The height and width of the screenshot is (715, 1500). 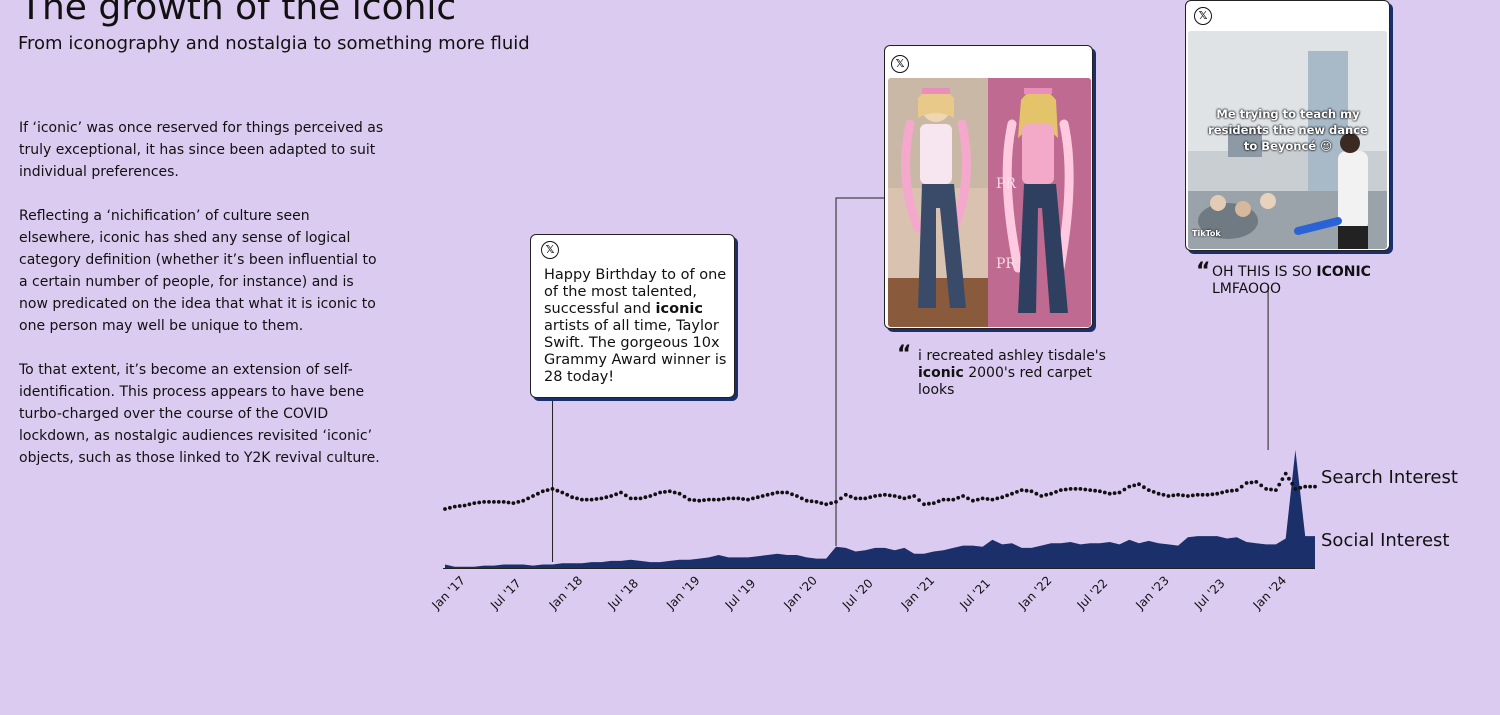 I want to click on social-interest-area, so click(x=880, y=509).